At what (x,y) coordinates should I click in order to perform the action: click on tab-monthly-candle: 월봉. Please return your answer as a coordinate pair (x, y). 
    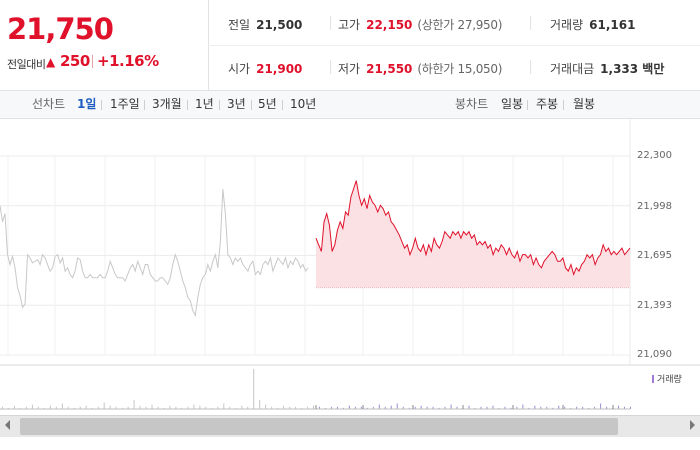
    Looking at the image, I should click on (584, 104).